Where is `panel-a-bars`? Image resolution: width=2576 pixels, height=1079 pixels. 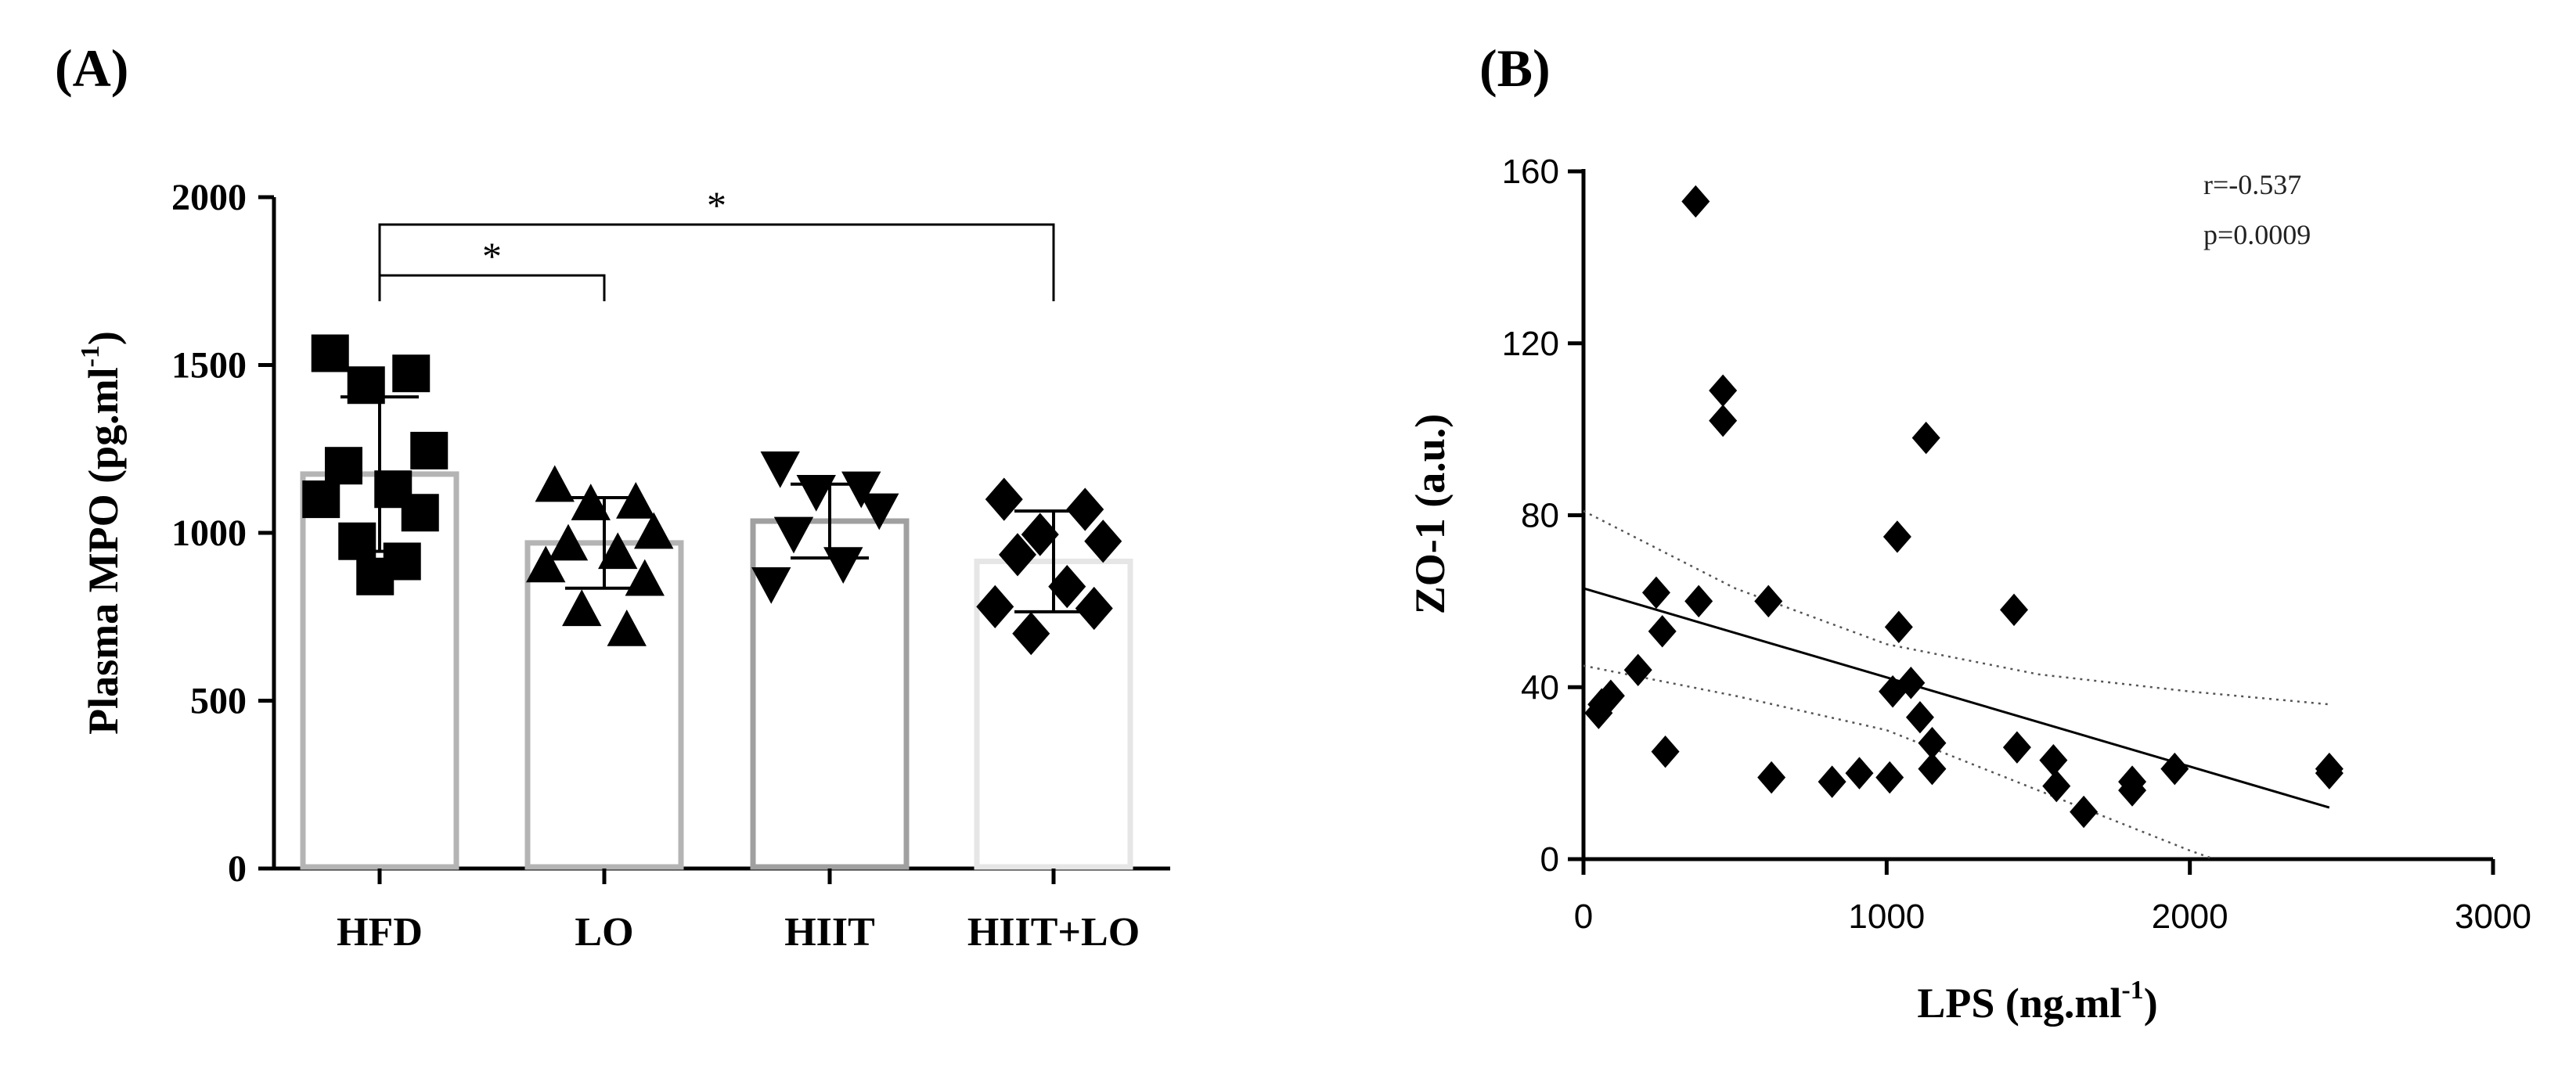 panel-a-bars is located at coordinates (716, 670).